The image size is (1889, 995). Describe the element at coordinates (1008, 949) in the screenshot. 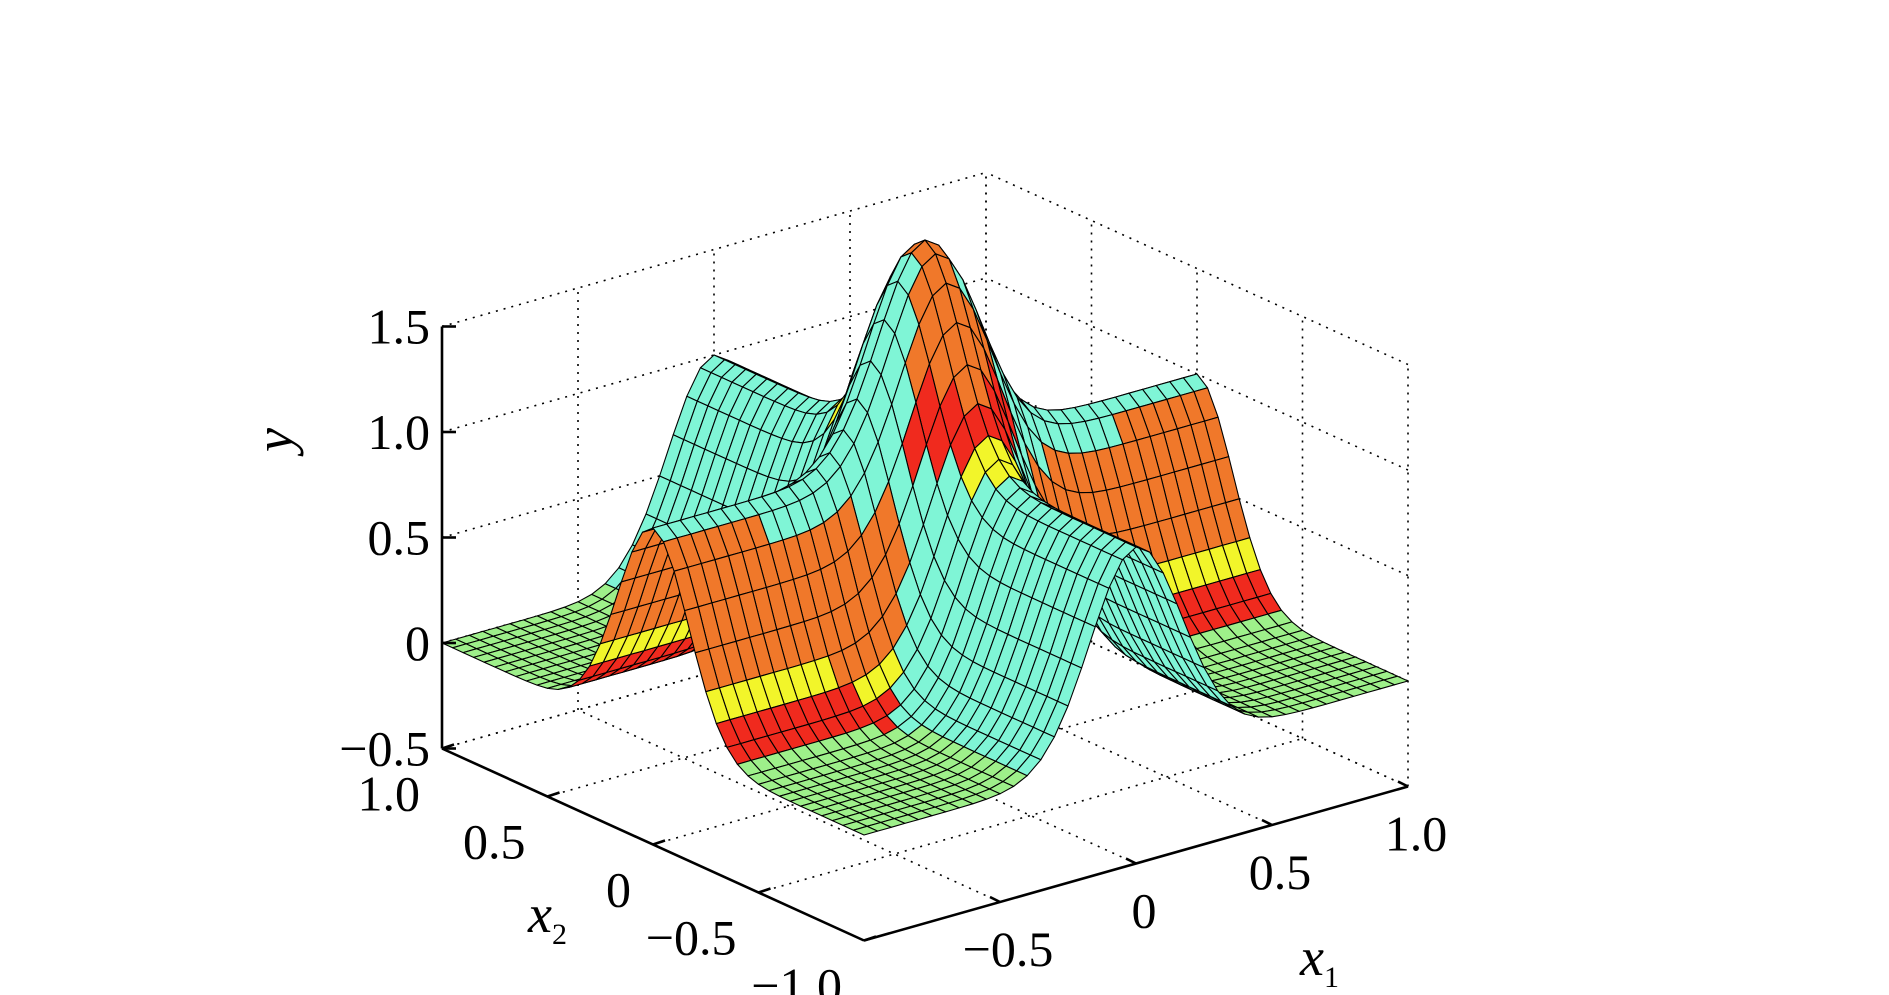

I see `x1-tick-label: −0.5` at that location.